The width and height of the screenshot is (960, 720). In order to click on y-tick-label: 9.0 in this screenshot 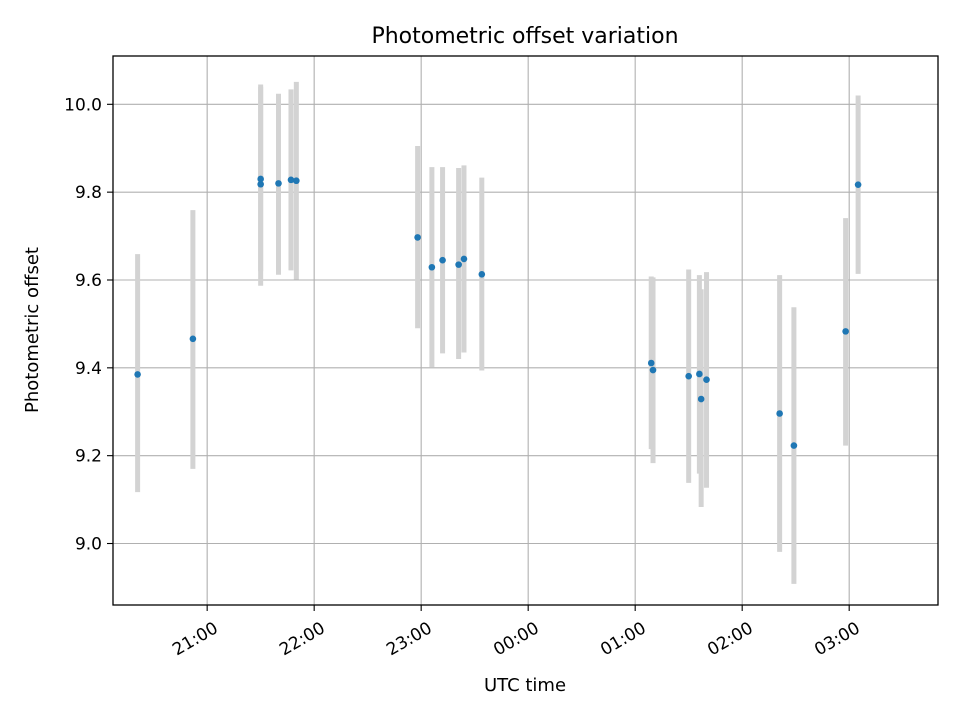, I will do `click(88, 545)`.